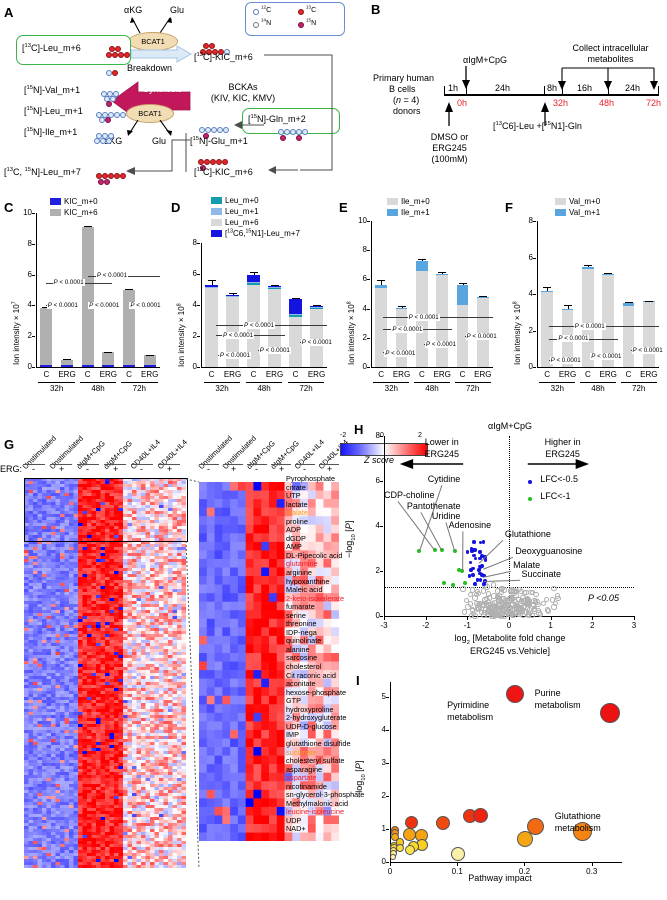 The height and width of the screenshot is (900, 667). I want to click on interval-24h-a: 24h, so click(503, 88).